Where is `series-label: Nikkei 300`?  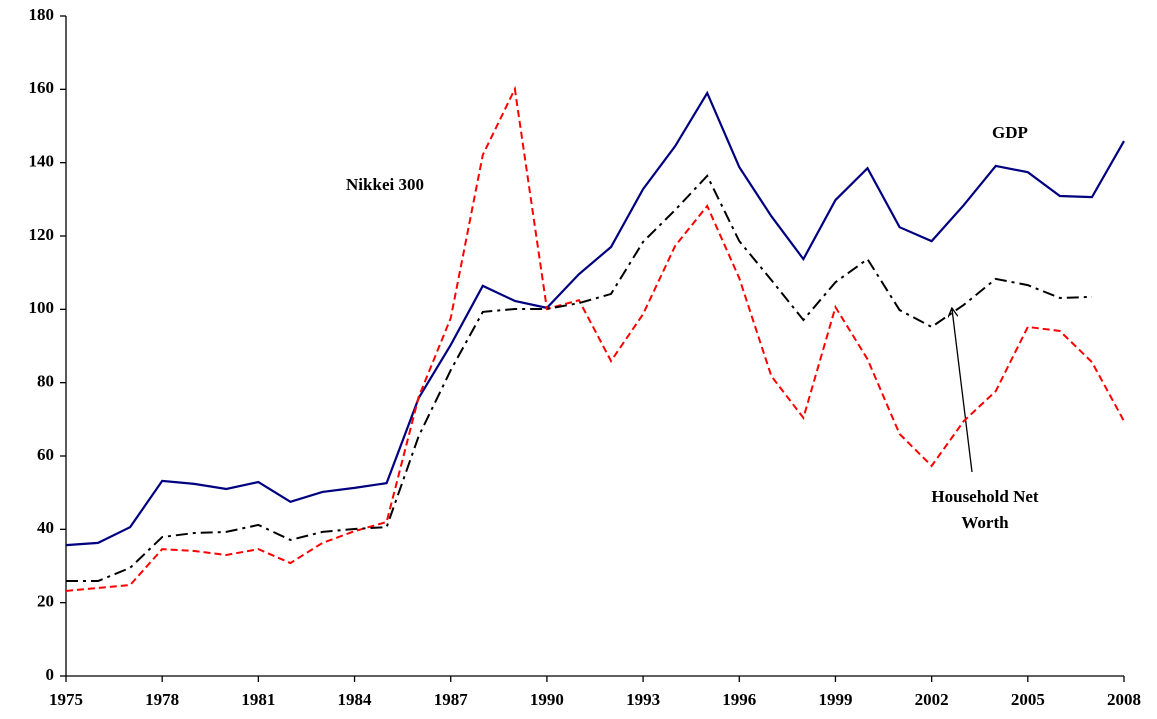
series-label: Nikkei 300 is located at coordinates (385, 184).